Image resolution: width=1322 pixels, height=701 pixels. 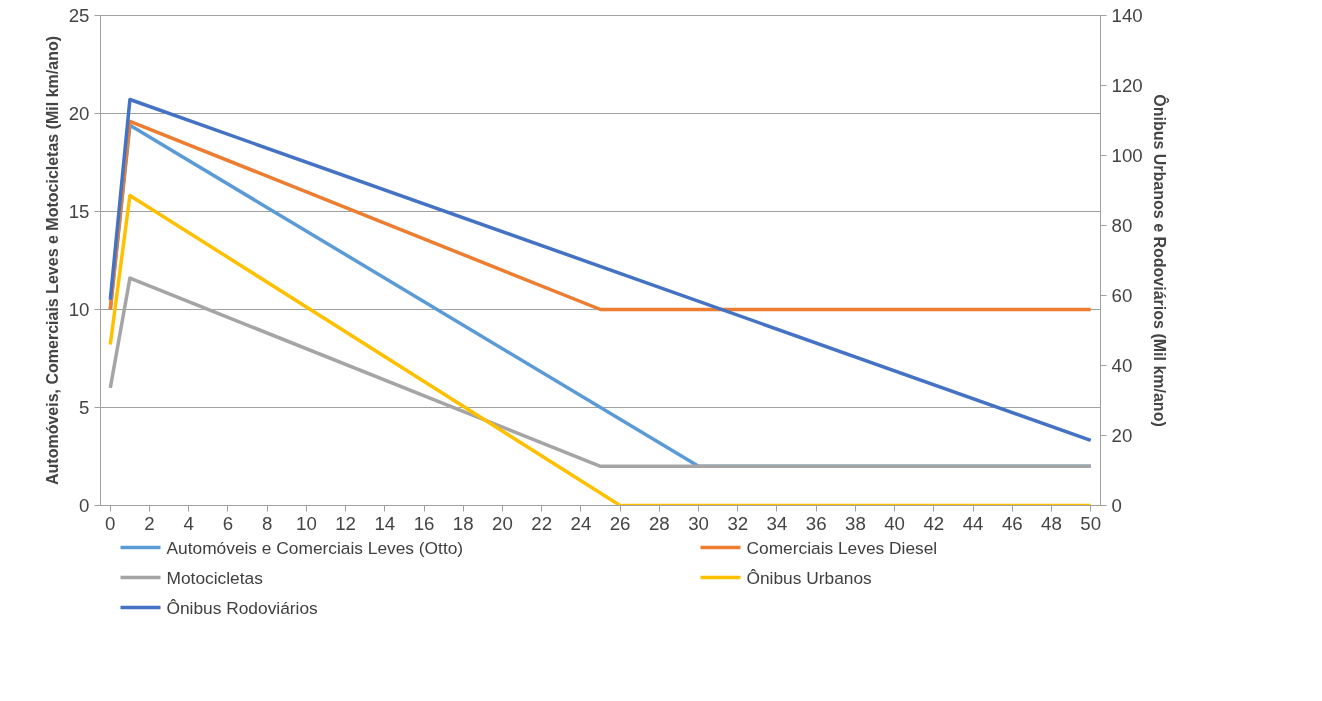 I want to click on x-tick-label: 50, so click(x=1091, y=523).